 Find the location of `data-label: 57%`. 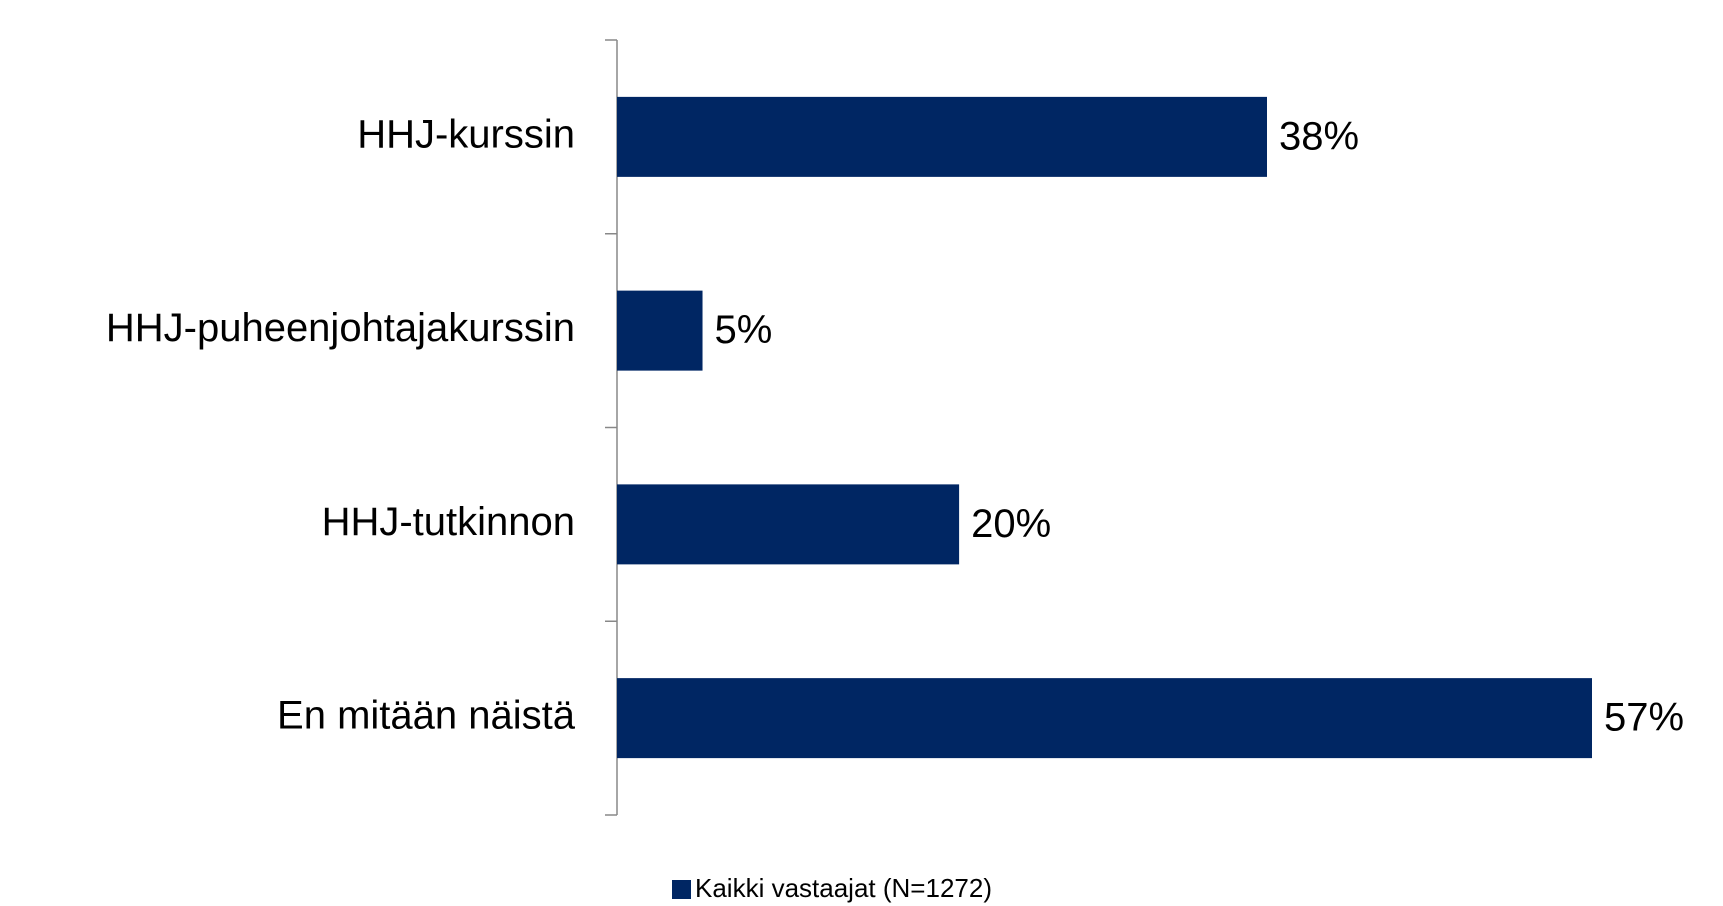

data-label: 57% is located at coordinates (1644, 718).